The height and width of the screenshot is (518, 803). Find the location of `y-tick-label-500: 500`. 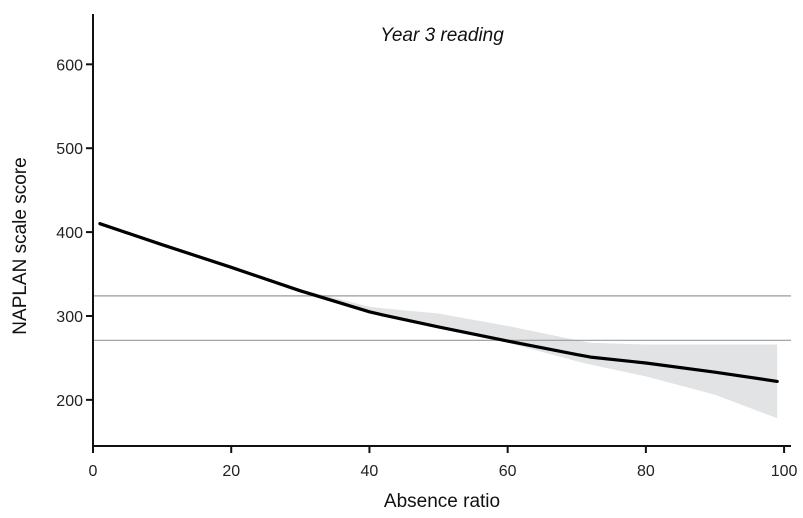

y-tick-label-500: 500 is located at coordinates (69, 149).